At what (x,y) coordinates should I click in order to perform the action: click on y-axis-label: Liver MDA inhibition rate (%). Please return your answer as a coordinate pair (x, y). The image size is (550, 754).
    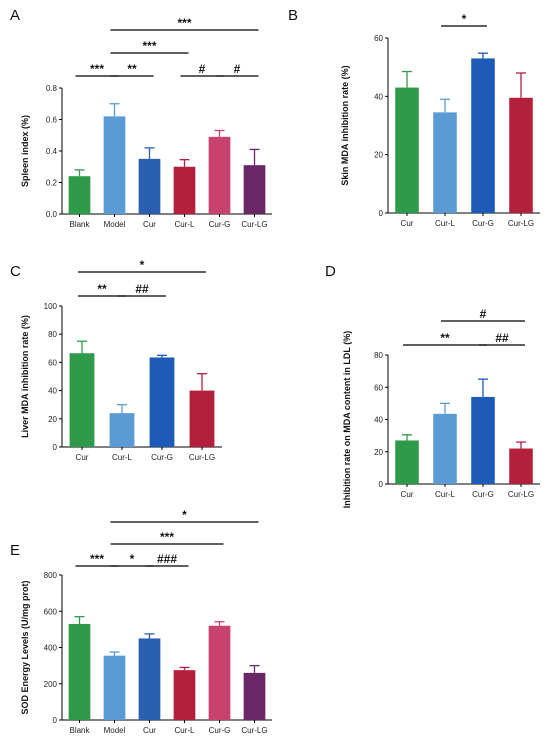
    Looking at the image, I should click on (25, 376).